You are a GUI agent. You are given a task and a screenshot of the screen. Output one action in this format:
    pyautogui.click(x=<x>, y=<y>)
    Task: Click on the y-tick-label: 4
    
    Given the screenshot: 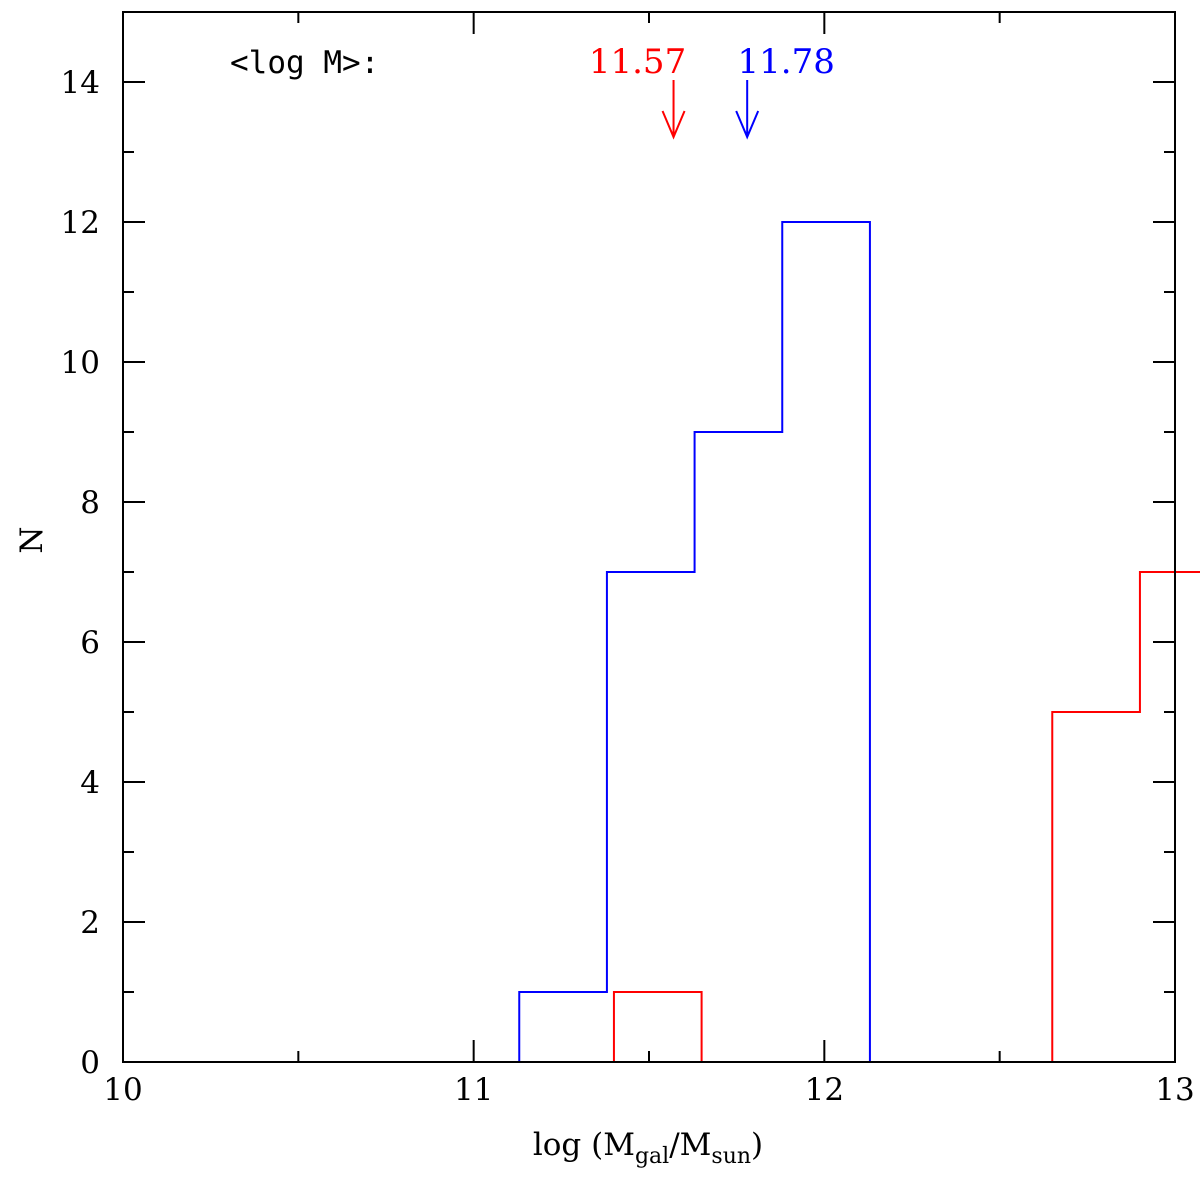 What is the action you would take?
    pyautogui.click(x=90, y=783)
    